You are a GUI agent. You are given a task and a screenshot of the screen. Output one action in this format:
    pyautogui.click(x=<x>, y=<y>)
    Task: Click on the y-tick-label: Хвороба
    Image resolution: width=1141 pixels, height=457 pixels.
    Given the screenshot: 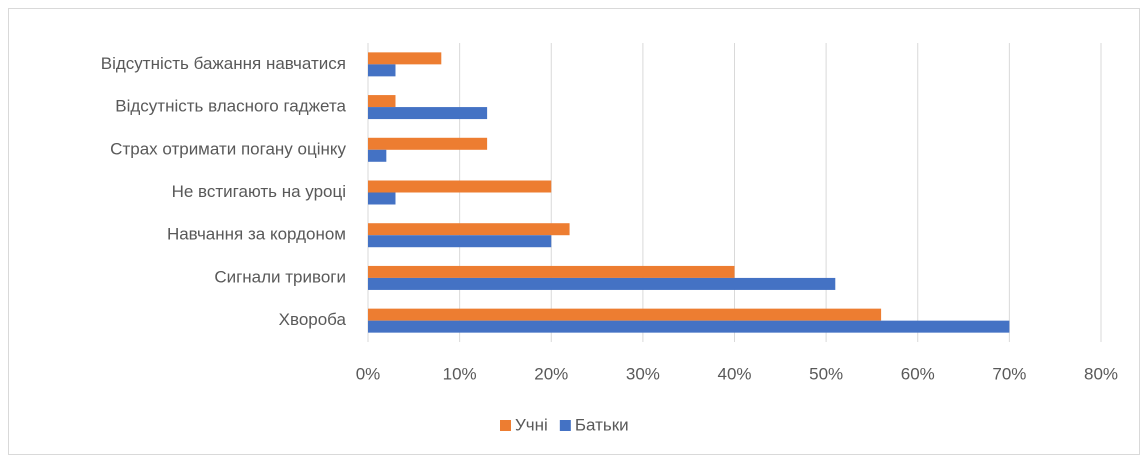 What is the action you would take?
    pyautogui.click(x=313, y=319)
    